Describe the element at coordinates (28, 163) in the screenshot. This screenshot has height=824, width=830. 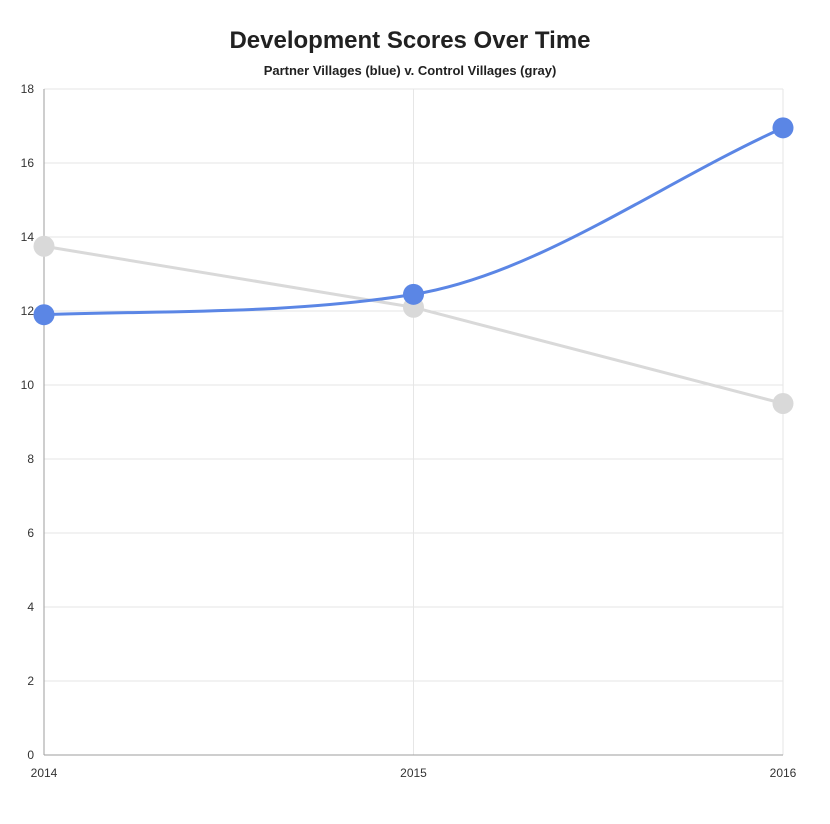
I see `y-tick-label: 16` at that location.